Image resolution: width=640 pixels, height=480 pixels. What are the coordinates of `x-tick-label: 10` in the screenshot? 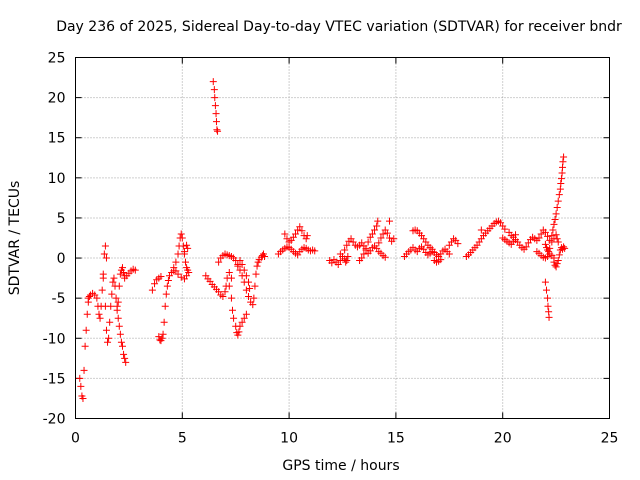 It's located at (289, 439).